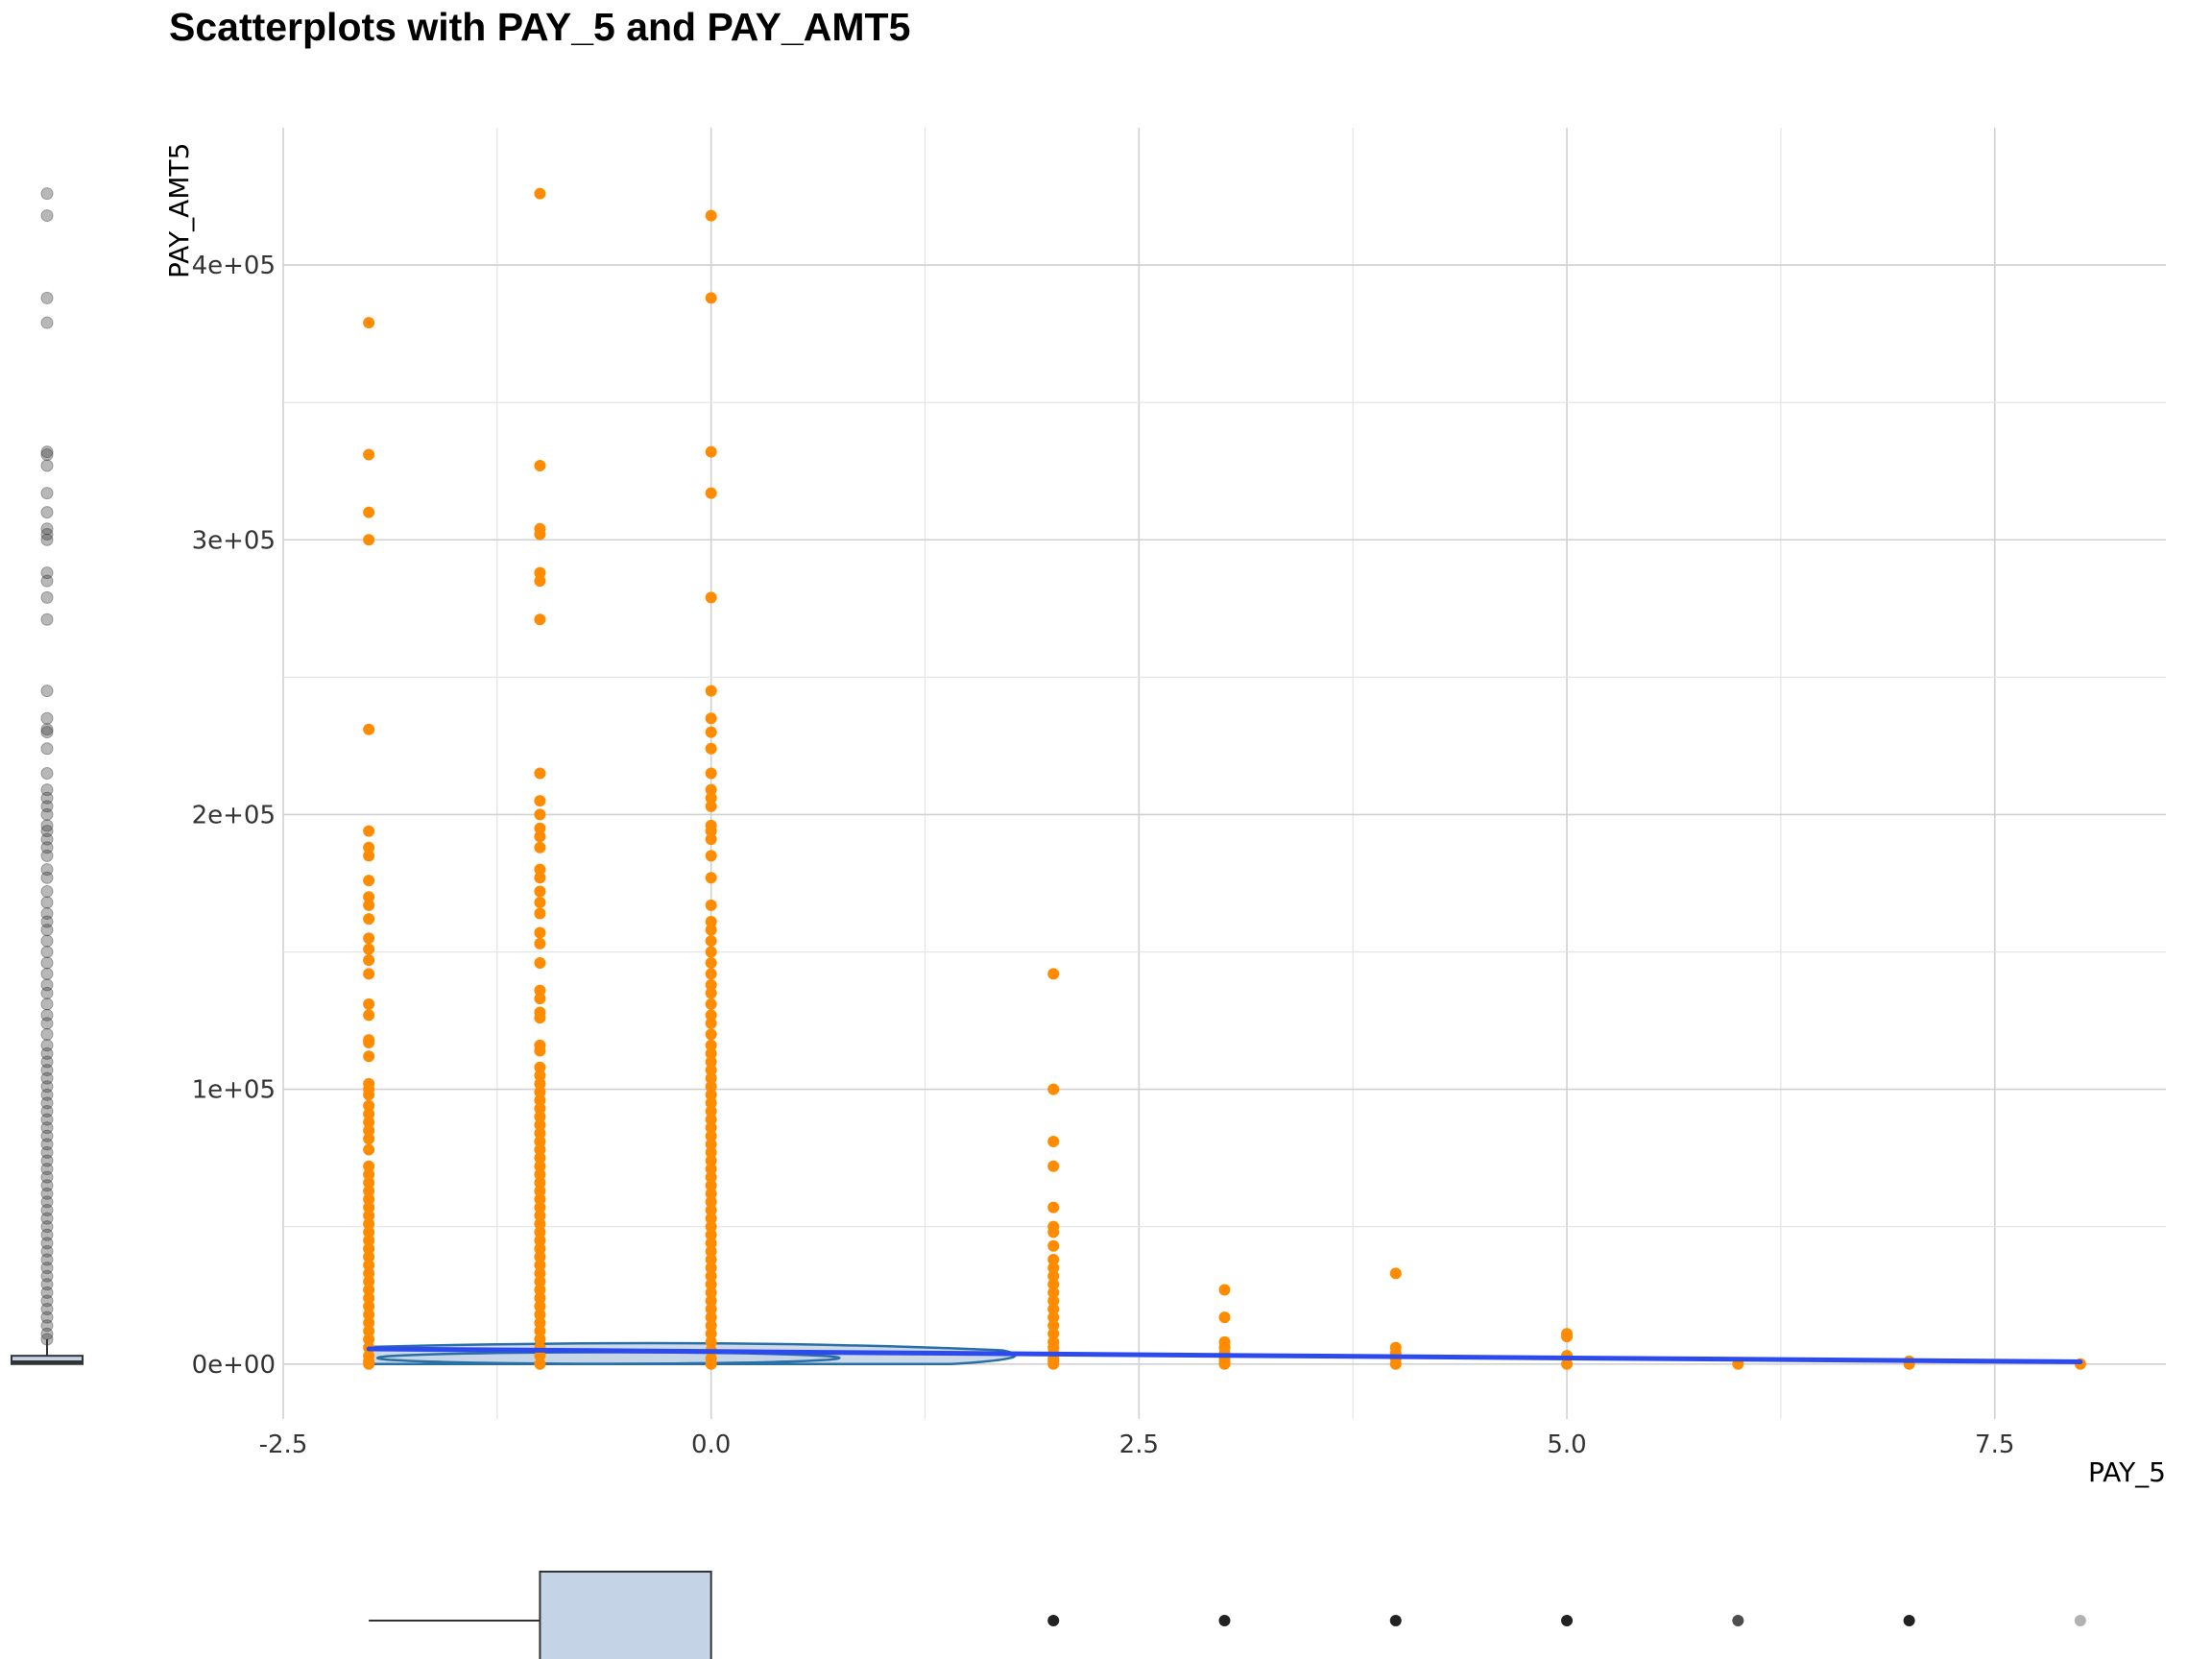 The image size is (2212, 1659). What do you see at coordinates (47, 776) in the screenshot?
I see `marginal-y-boxplot` at bounding box center [47, 776].